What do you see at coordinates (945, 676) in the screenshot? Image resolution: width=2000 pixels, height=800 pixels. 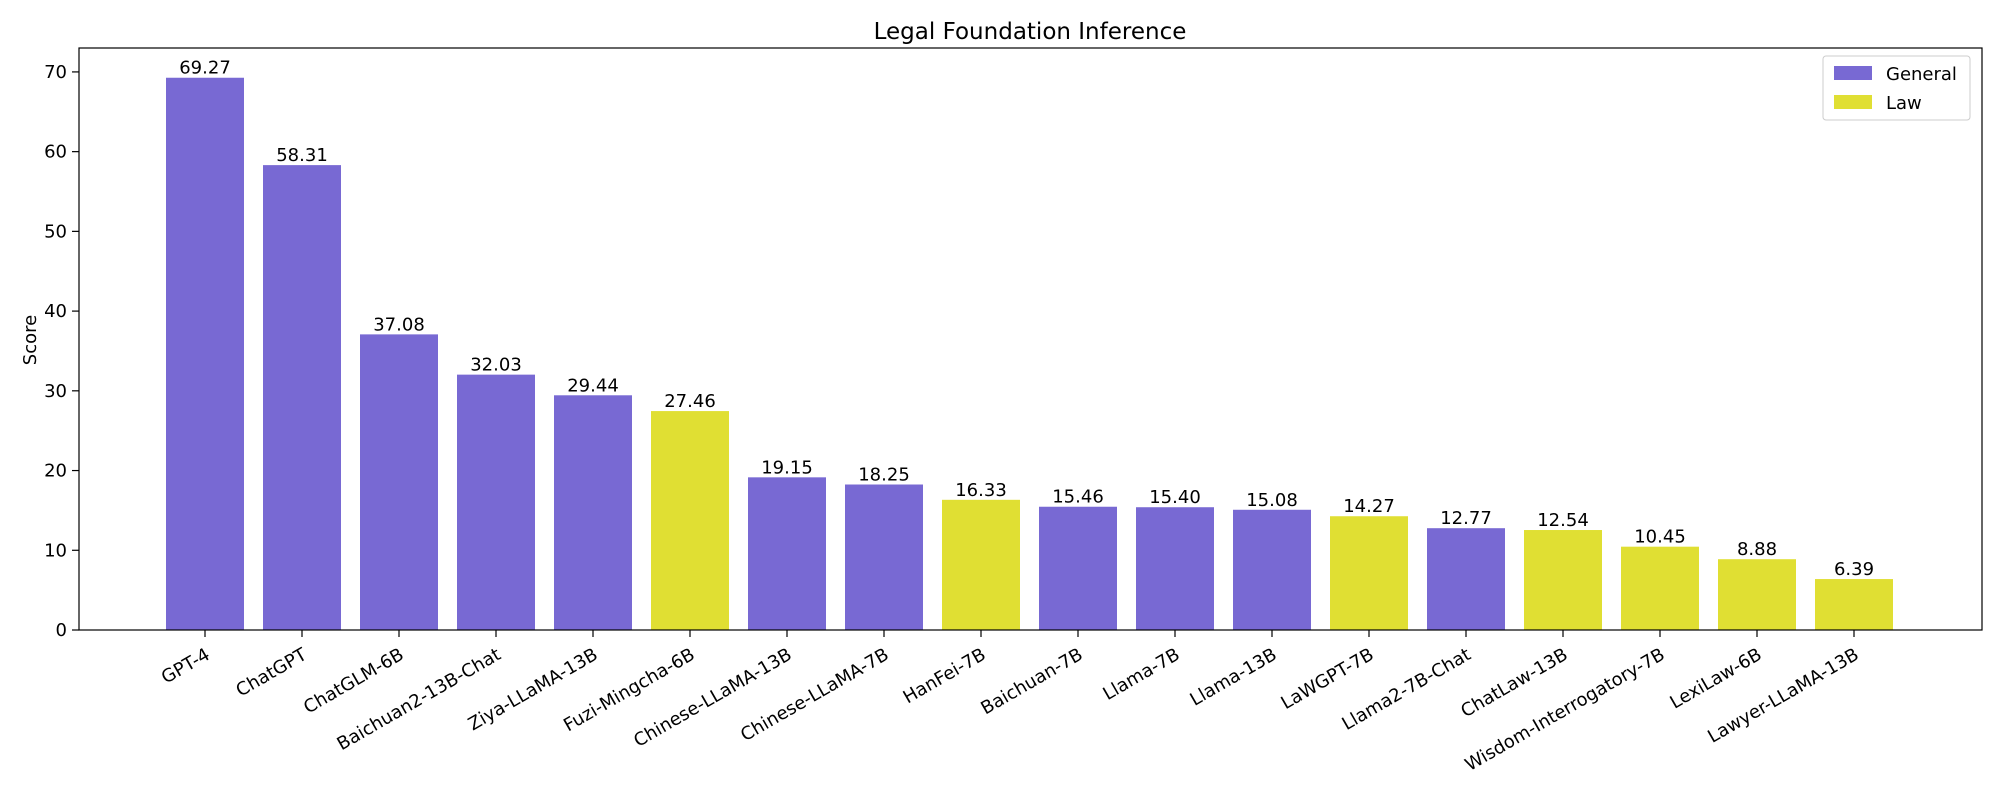 I see `x-tick-label: HanFei-7B` at bounding box center [945, 676].